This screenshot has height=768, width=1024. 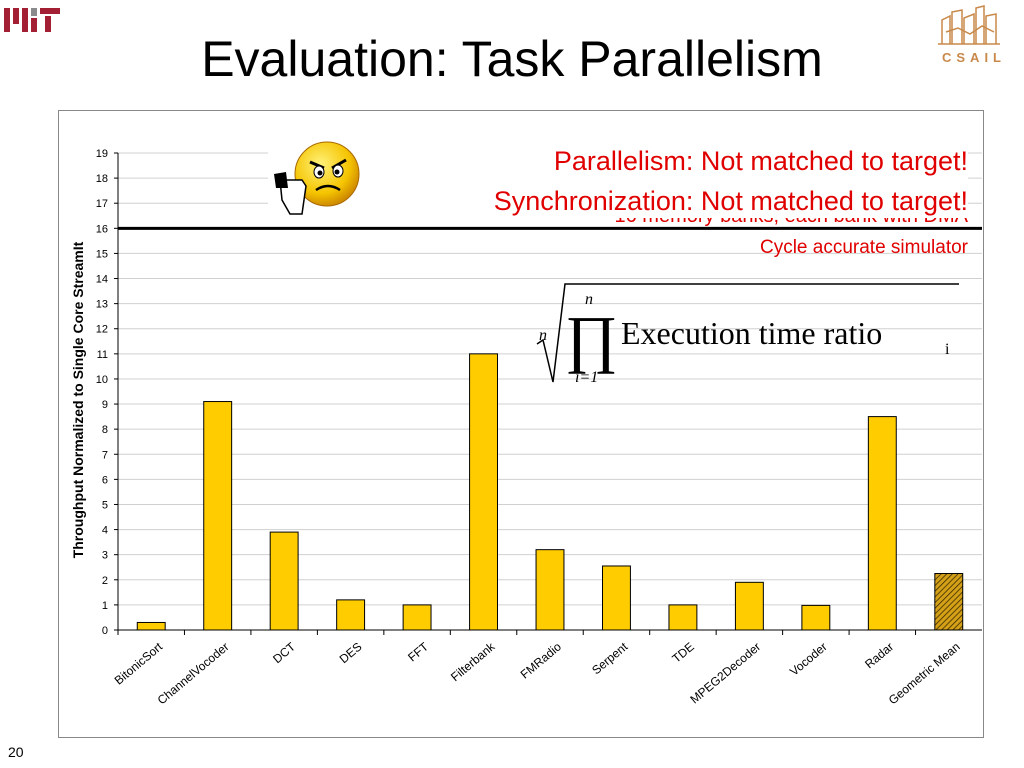 I want to click on y-tick-label: 14, so click(x=102, y=280).